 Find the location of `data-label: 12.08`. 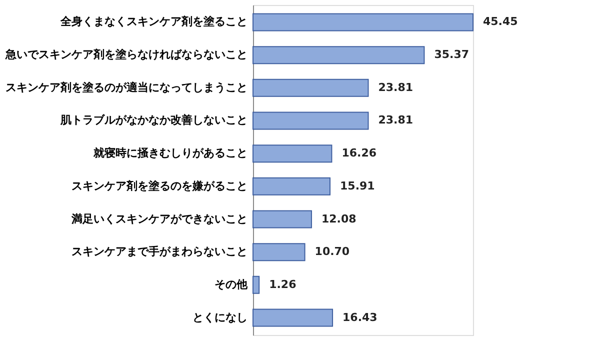

data-label: 12.08 is located at coordinates (338, 219).